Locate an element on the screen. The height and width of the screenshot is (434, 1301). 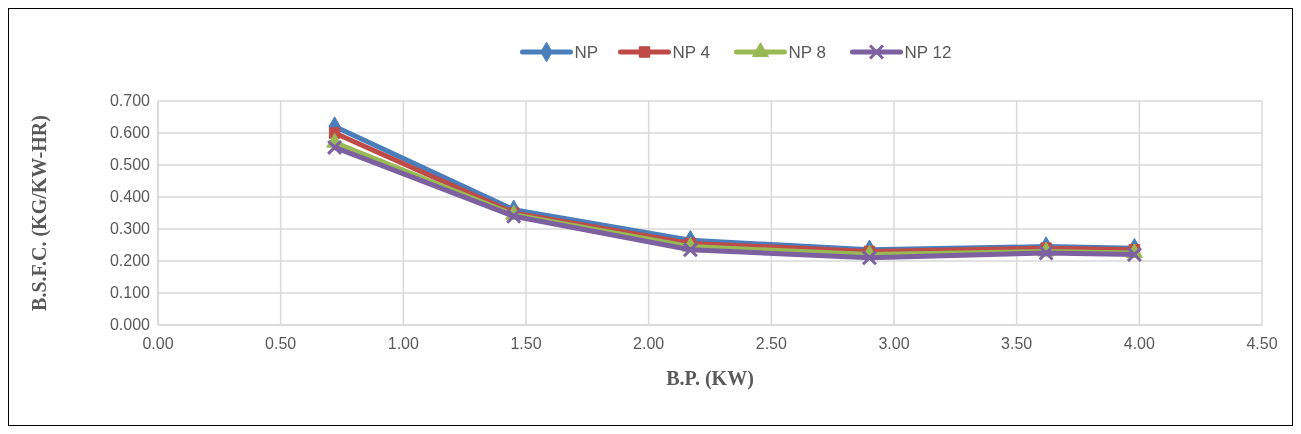
x-tick-label: 1.50 is located at coordinates (526, 343).